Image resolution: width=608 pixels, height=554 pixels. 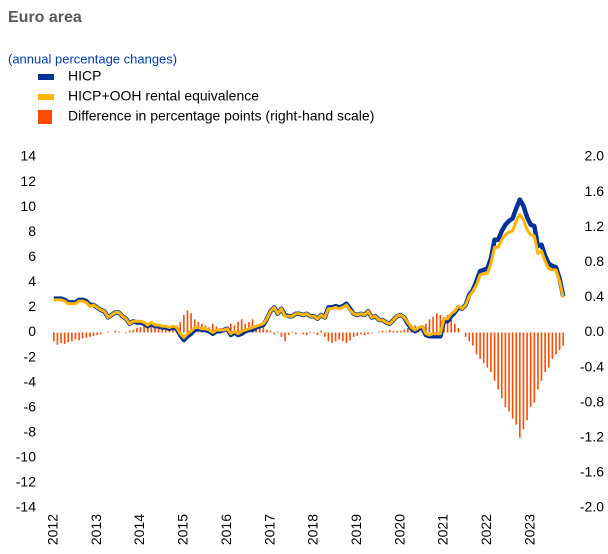 What do you see at coordinates (46, 77) in the screenshot?
I see `legend-swatch` at bounding box center [46, 77].